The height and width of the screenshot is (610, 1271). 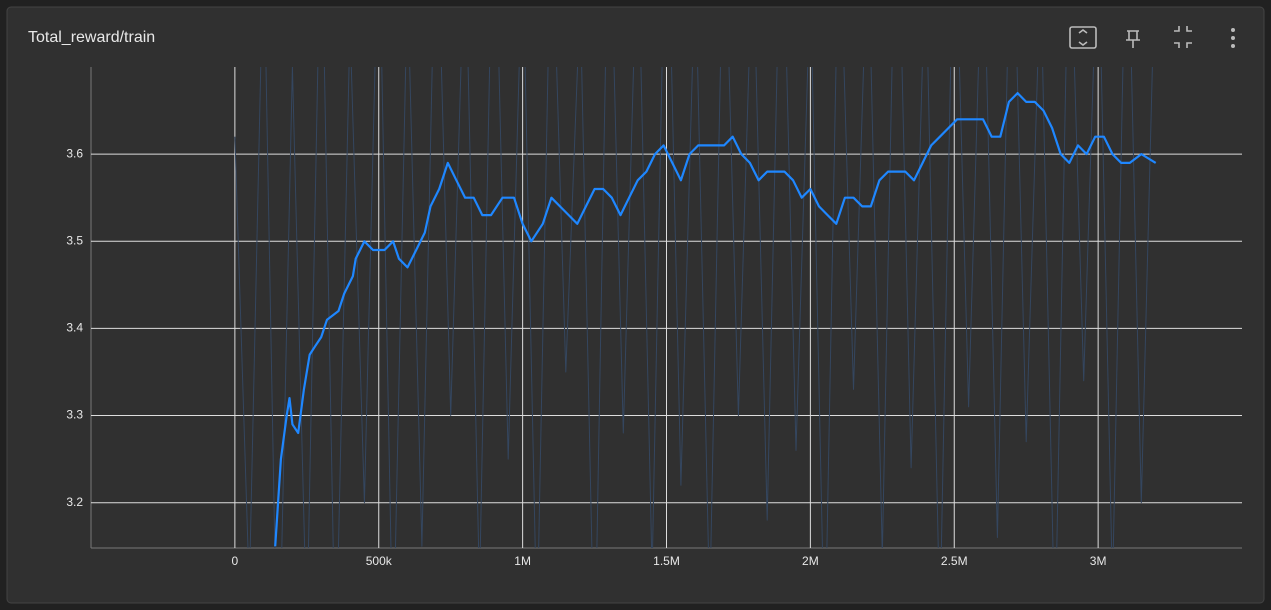 What do you see at coordinates (1233, 38) in the screenshot?
I see `menu-button` at bounding box center [1233, 38].